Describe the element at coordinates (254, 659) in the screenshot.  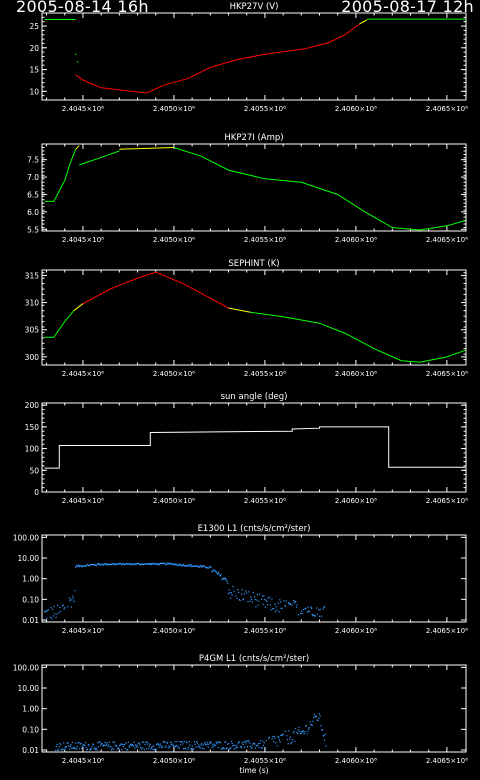
I see `panel-title: P4GM L1 (cnts/s/cm²/ster)` at that location.